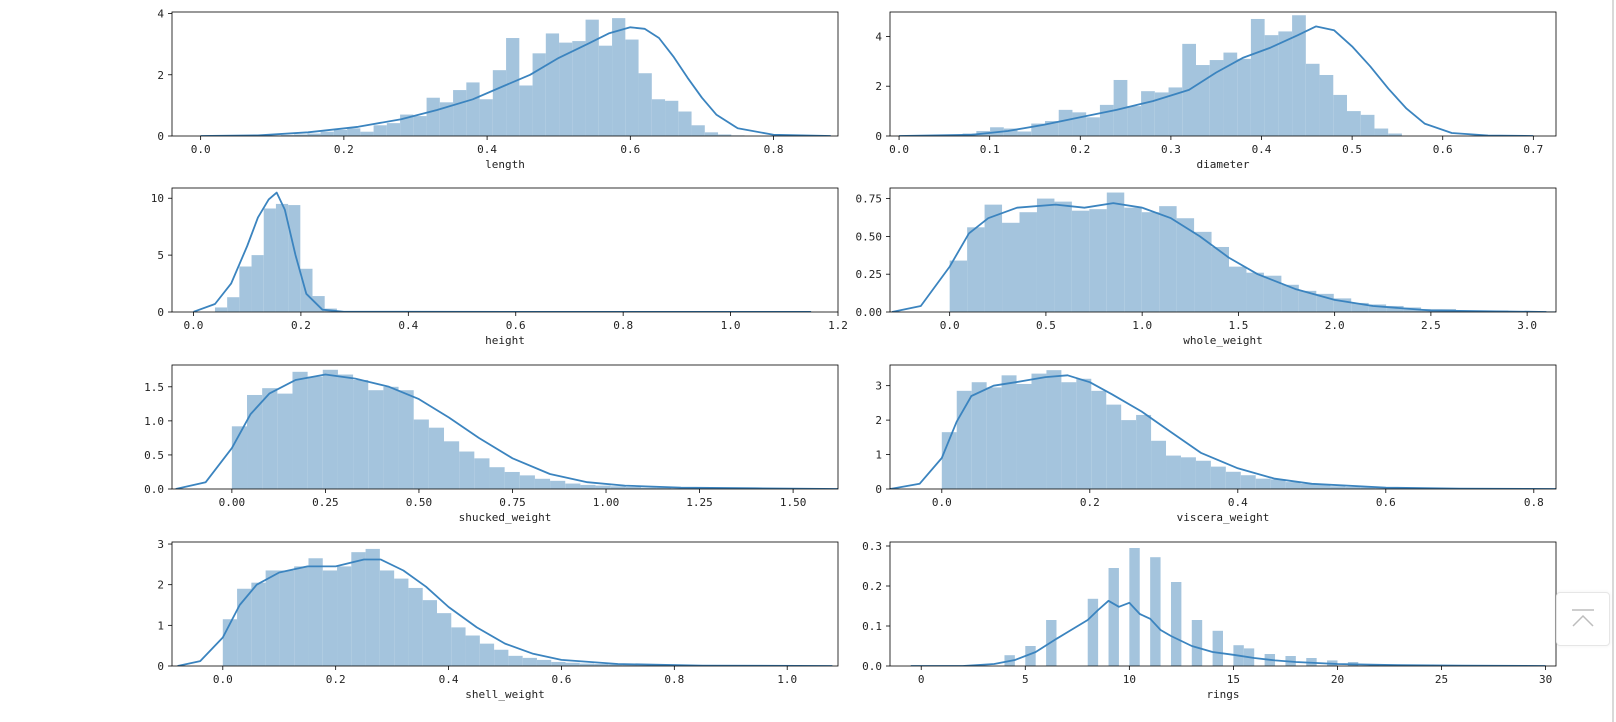 This screenshot has width=1616, height=722. I want to click on y-tick-label: 0.0, so click(872, 666).